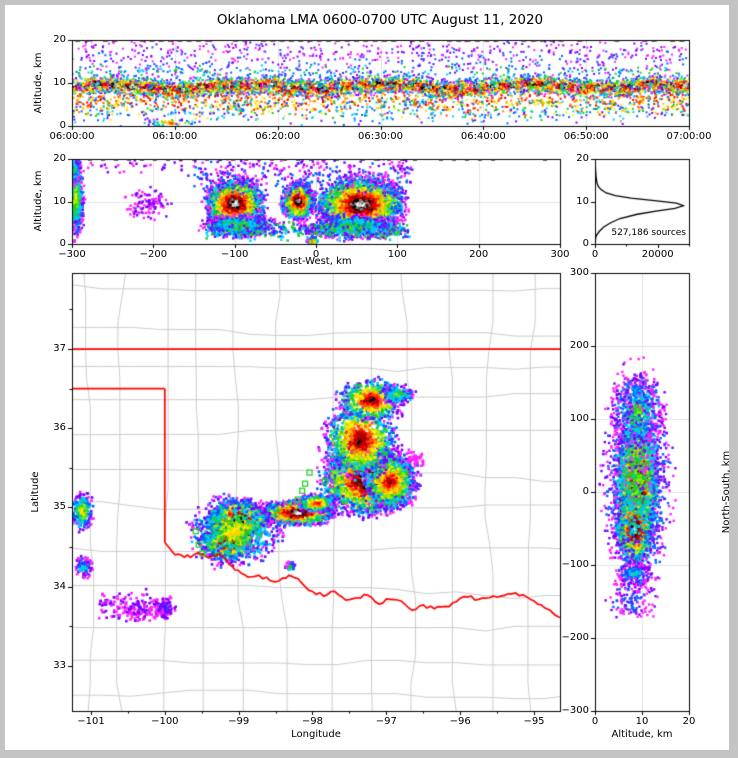  What do you see at coordinates (153, 254) in the screenshot?
I see `x-tick-label: −200` at bounding box center [153, 254].